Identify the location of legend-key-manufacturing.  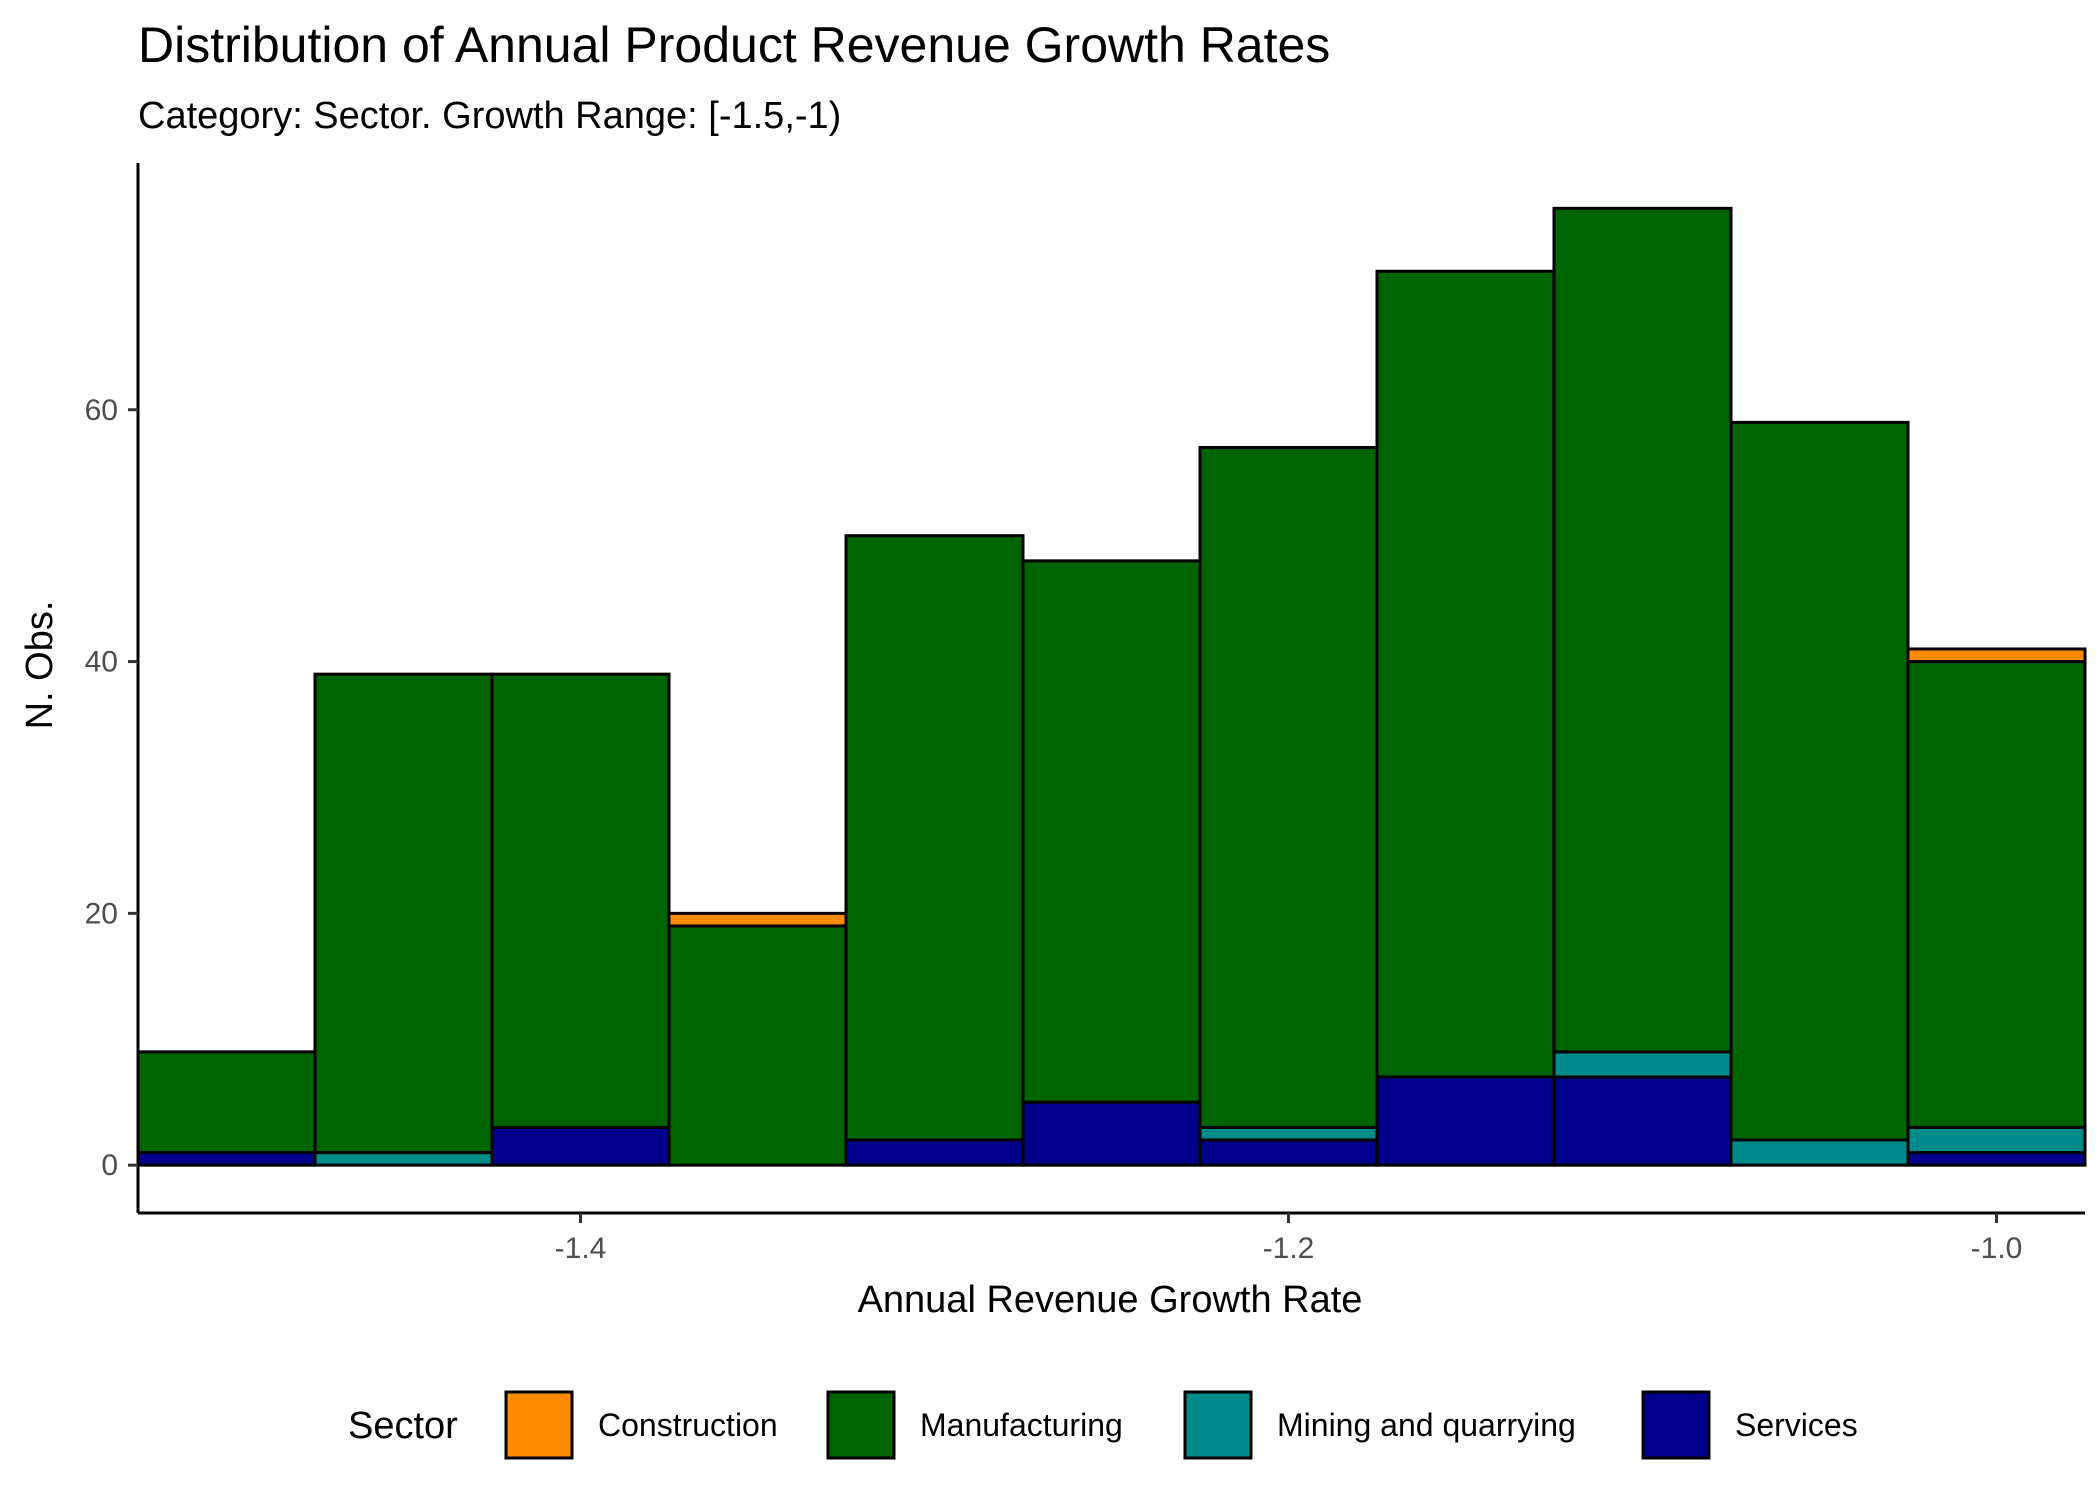
(861, 1425).